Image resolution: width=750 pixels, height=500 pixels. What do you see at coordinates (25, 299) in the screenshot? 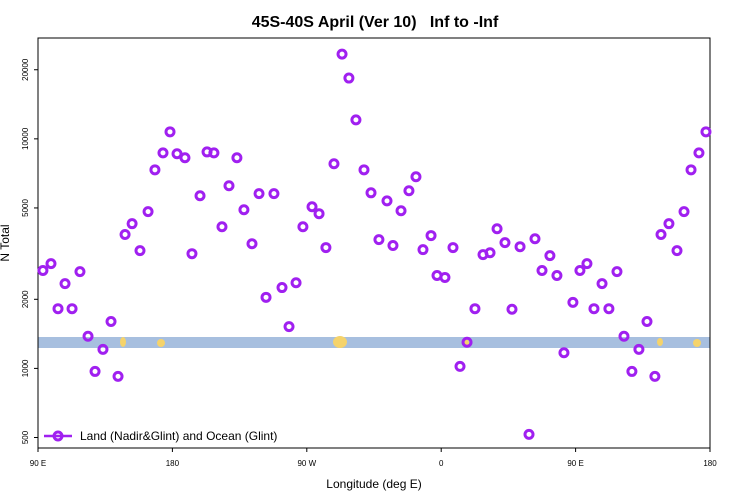
I see `y-tick-label: 2000` at bounding box center [25, 299].